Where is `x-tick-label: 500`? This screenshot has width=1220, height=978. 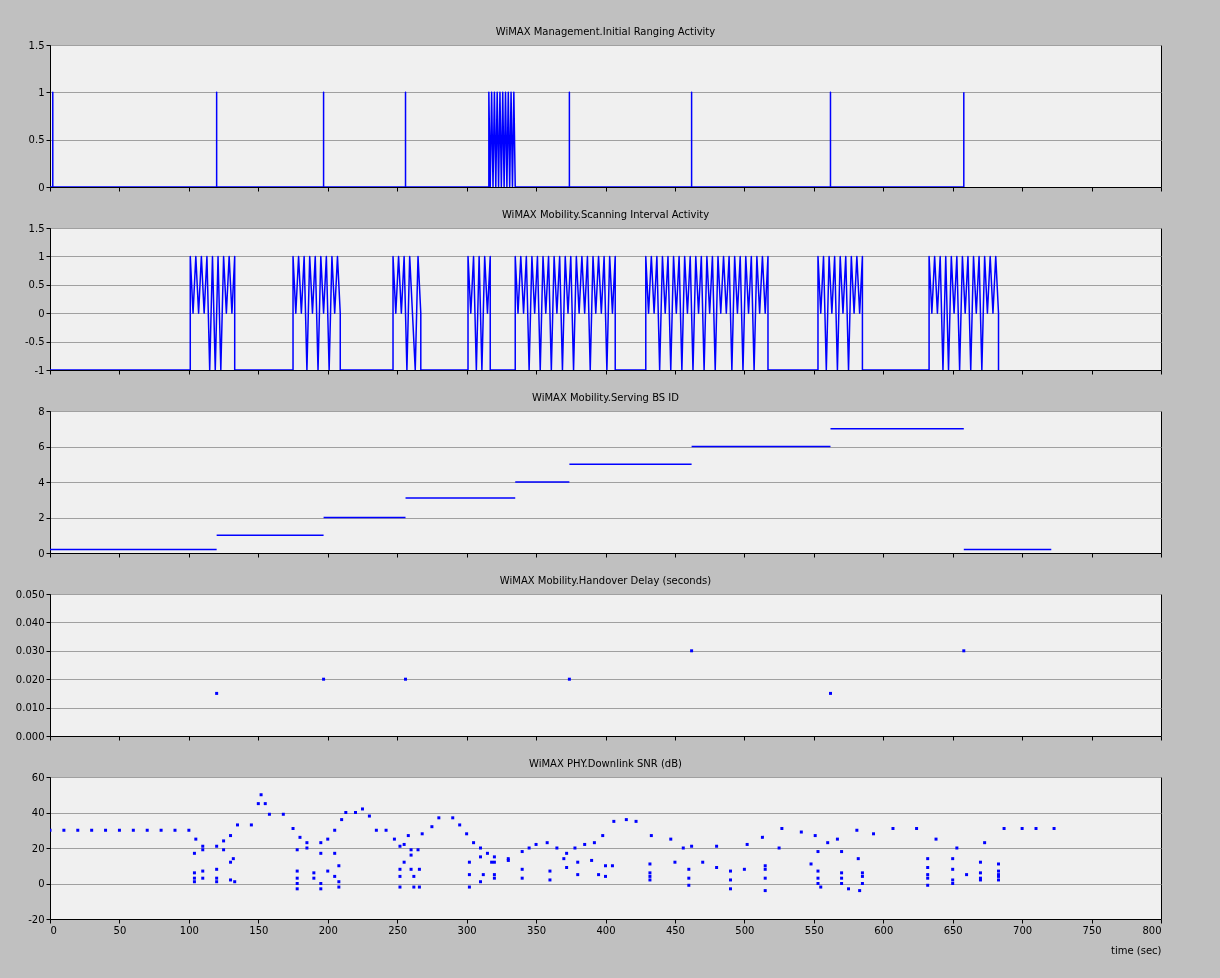 x-tick-label: 500 is located at coordinates (745, 930).